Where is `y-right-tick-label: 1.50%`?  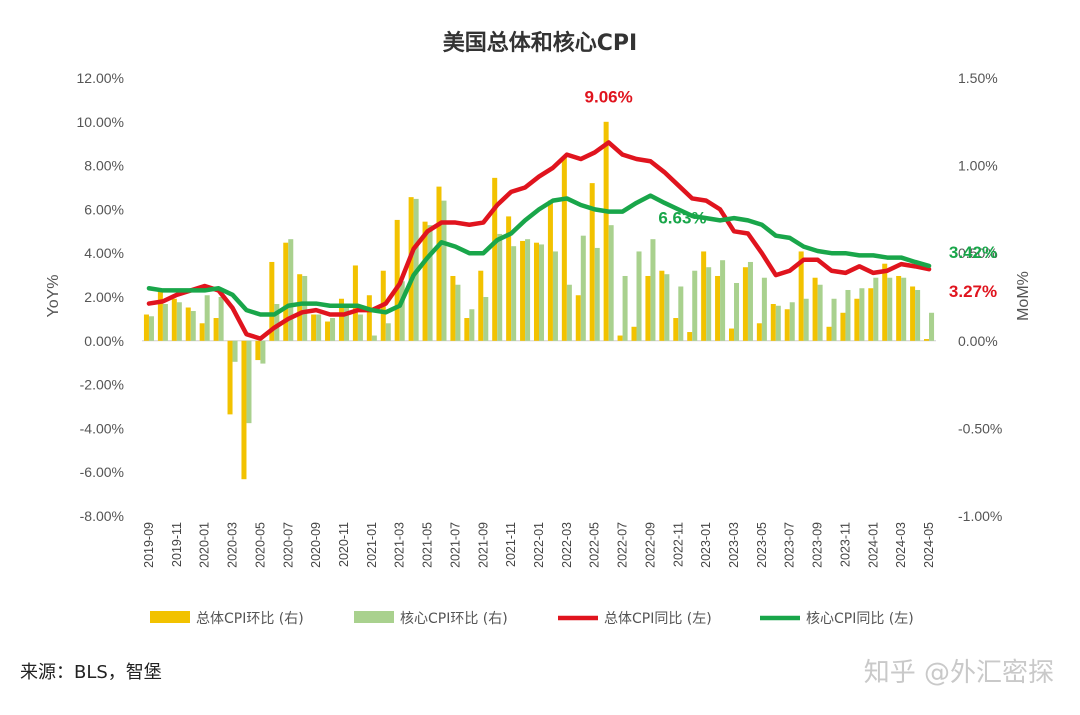
y-right-tick-label: 1.50% is located at coordinates (978, 78).